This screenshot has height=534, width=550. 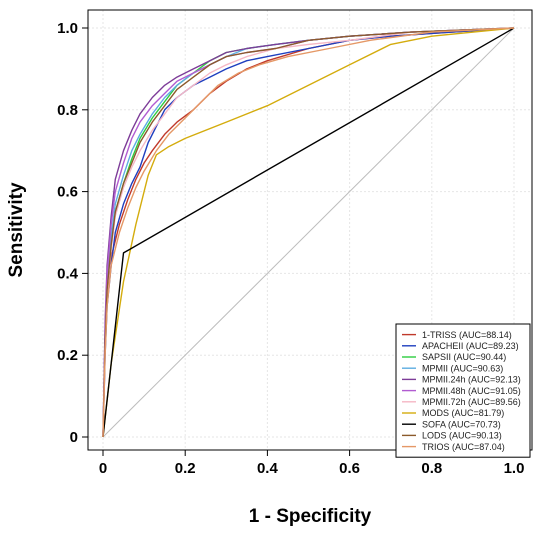 What do you see at coordinates (74, 437) in the screenshot?
I see `y-tick-label: 0` at bounding box center [74, 437].